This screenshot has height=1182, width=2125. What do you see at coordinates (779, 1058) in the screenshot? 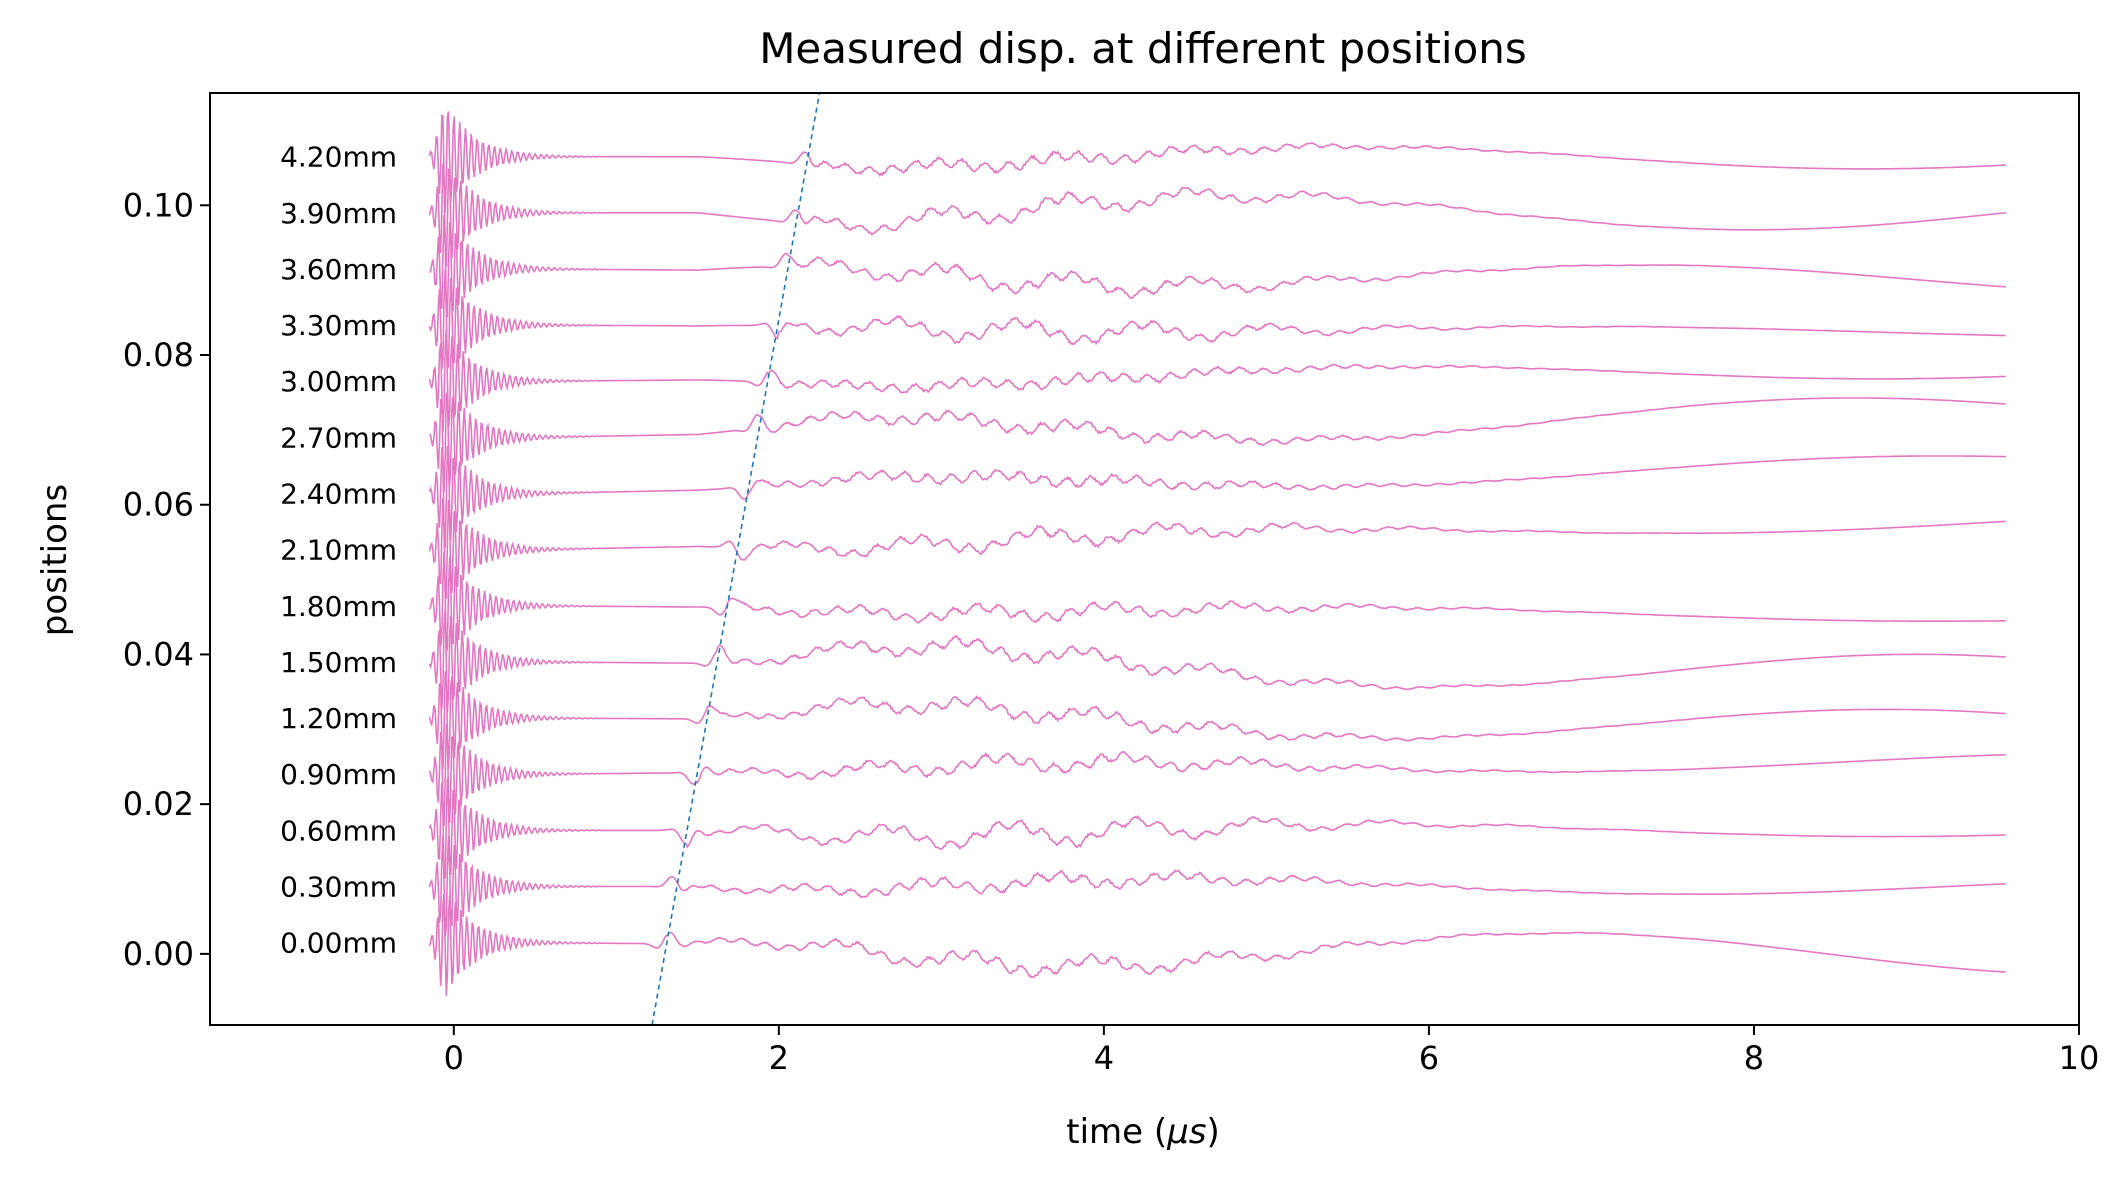
I see `x-tick-label: 2` at bounding box center [779, 1058].